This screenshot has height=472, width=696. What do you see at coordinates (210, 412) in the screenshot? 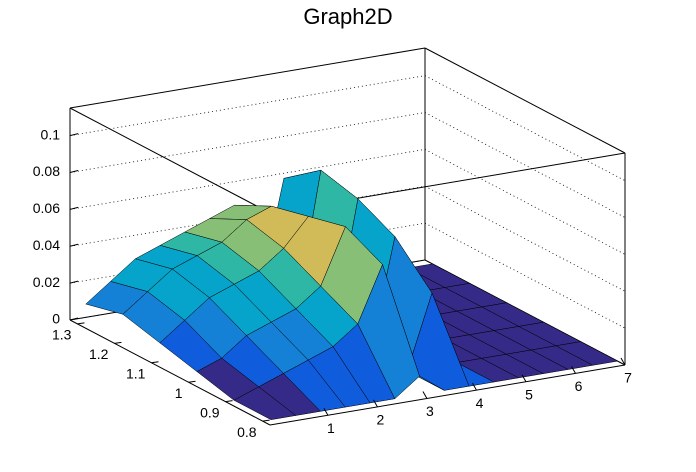
I see `y-tick-label: 0.9` at bounding box center [210, 412].